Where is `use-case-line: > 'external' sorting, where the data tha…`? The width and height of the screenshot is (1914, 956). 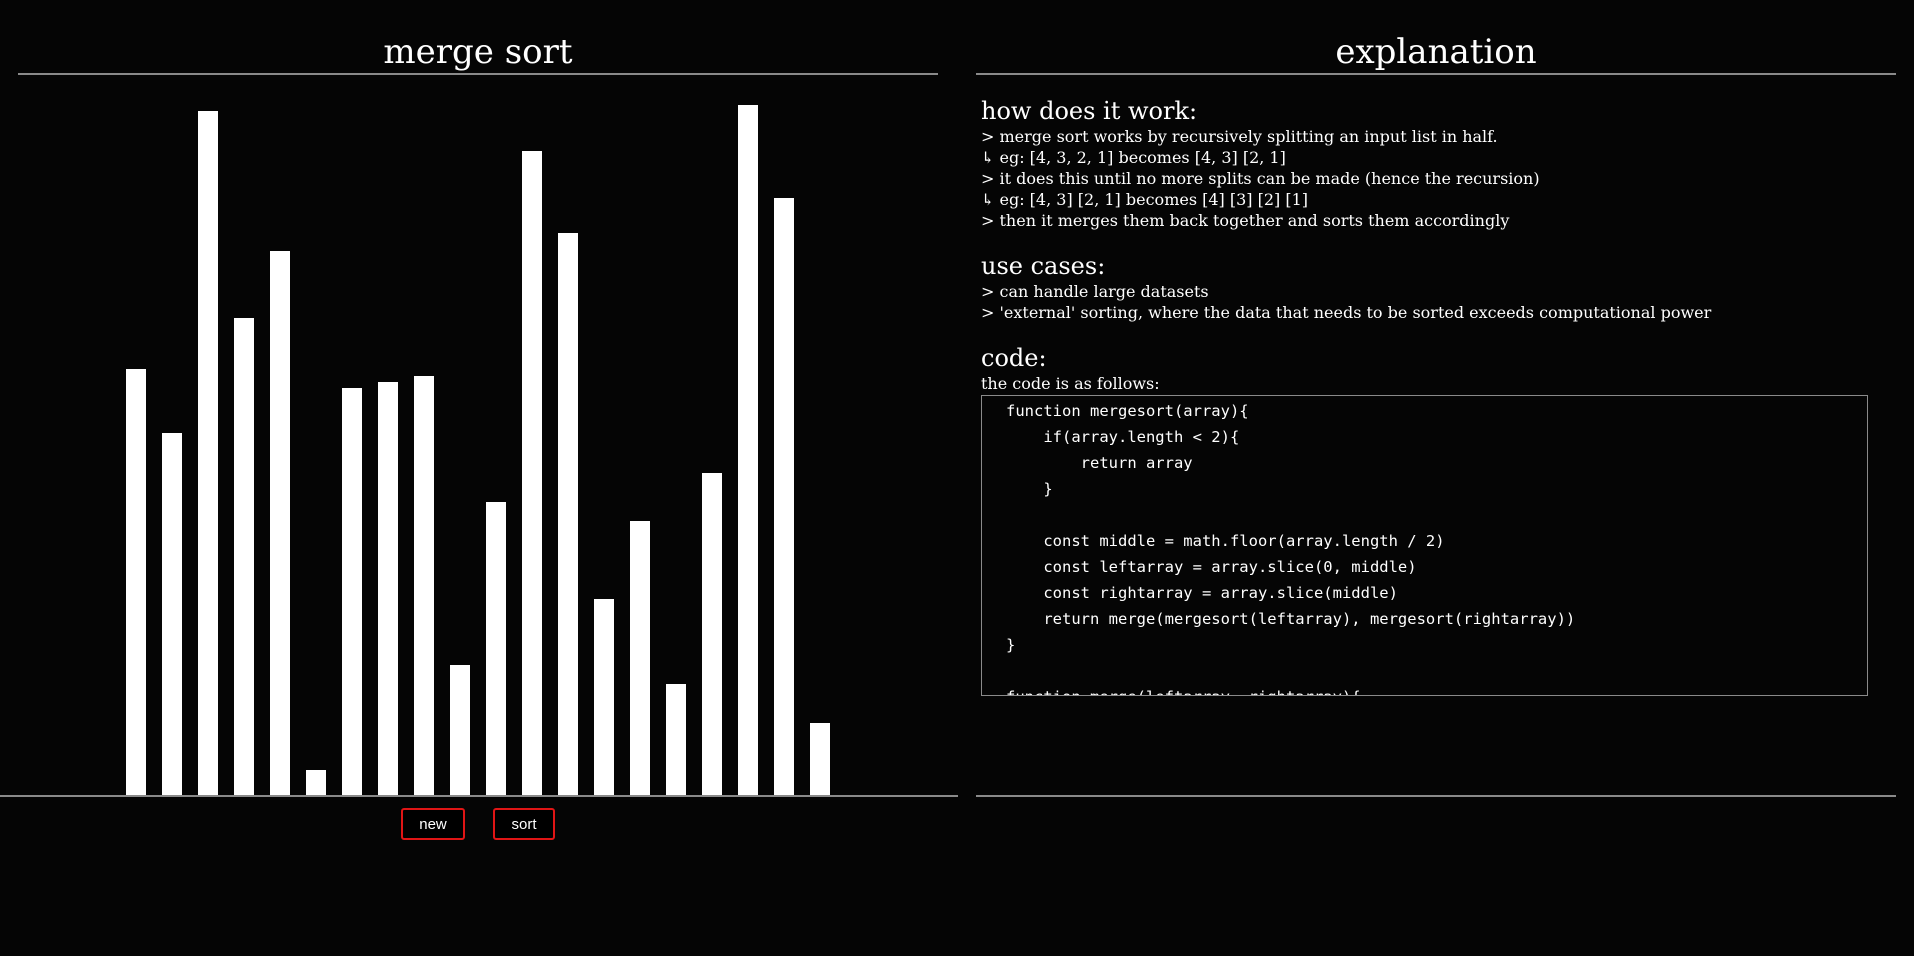 use-case-line: > 'external' sorting, where the data tha… is located at coordinates (1346, 312).